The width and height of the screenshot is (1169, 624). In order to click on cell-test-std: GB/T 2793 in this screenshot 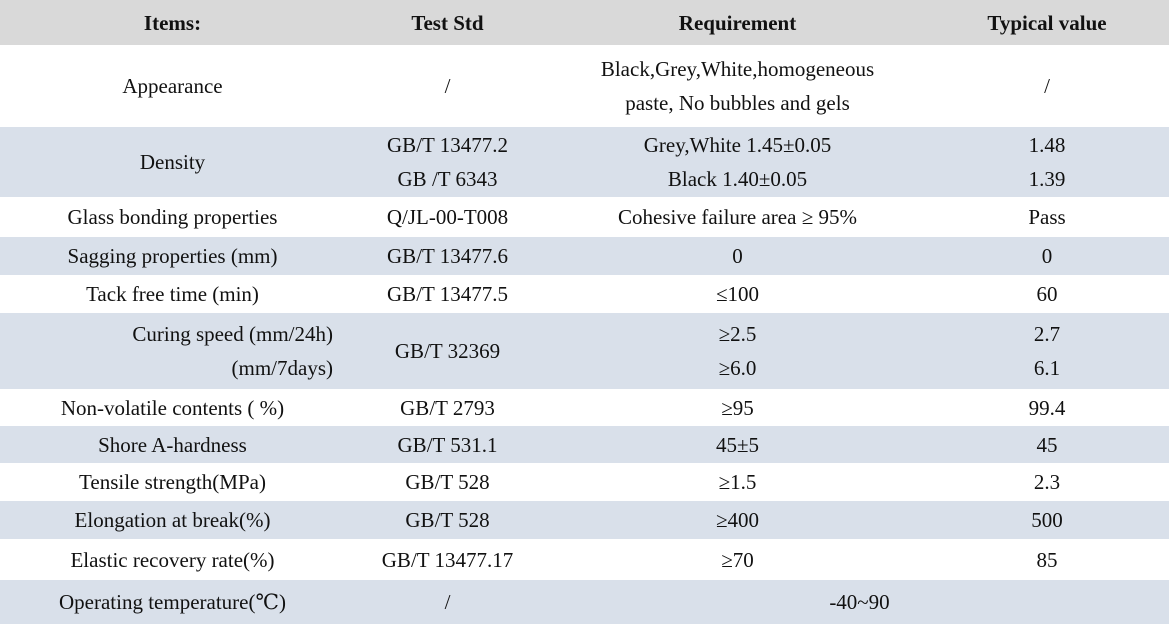, I will do `click(447, 407)`.